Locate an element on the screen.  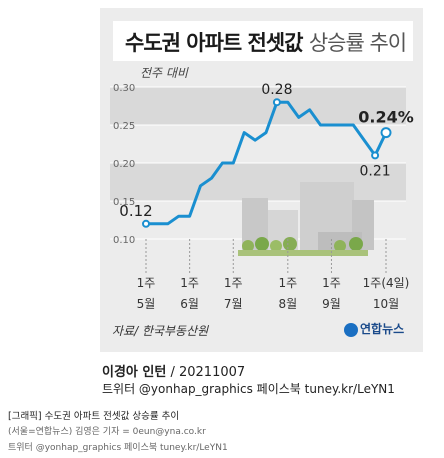
title-main: 수도권 아파트 전셋값 is located at coordinates (214, 43).